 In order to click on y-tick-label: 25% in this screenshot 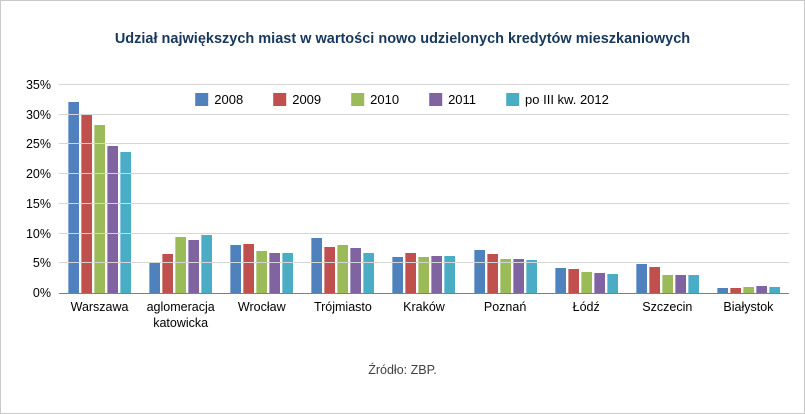, I will do `click(38, 144)`.